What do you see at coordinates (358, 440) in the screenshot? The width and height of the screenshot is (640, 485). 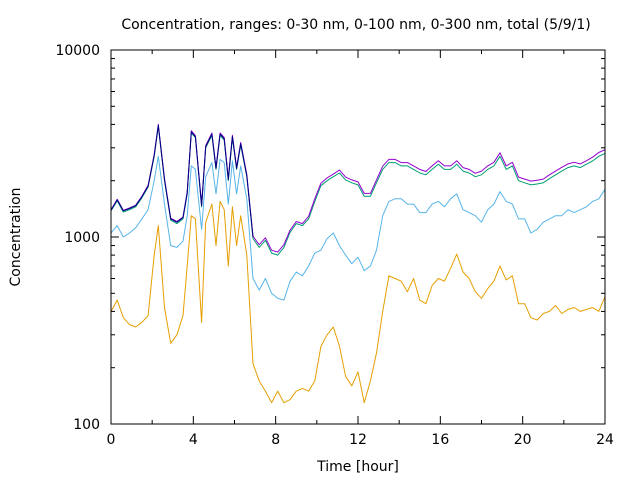 I see `x-tick-label: 12` at bounding box center [358, 440].